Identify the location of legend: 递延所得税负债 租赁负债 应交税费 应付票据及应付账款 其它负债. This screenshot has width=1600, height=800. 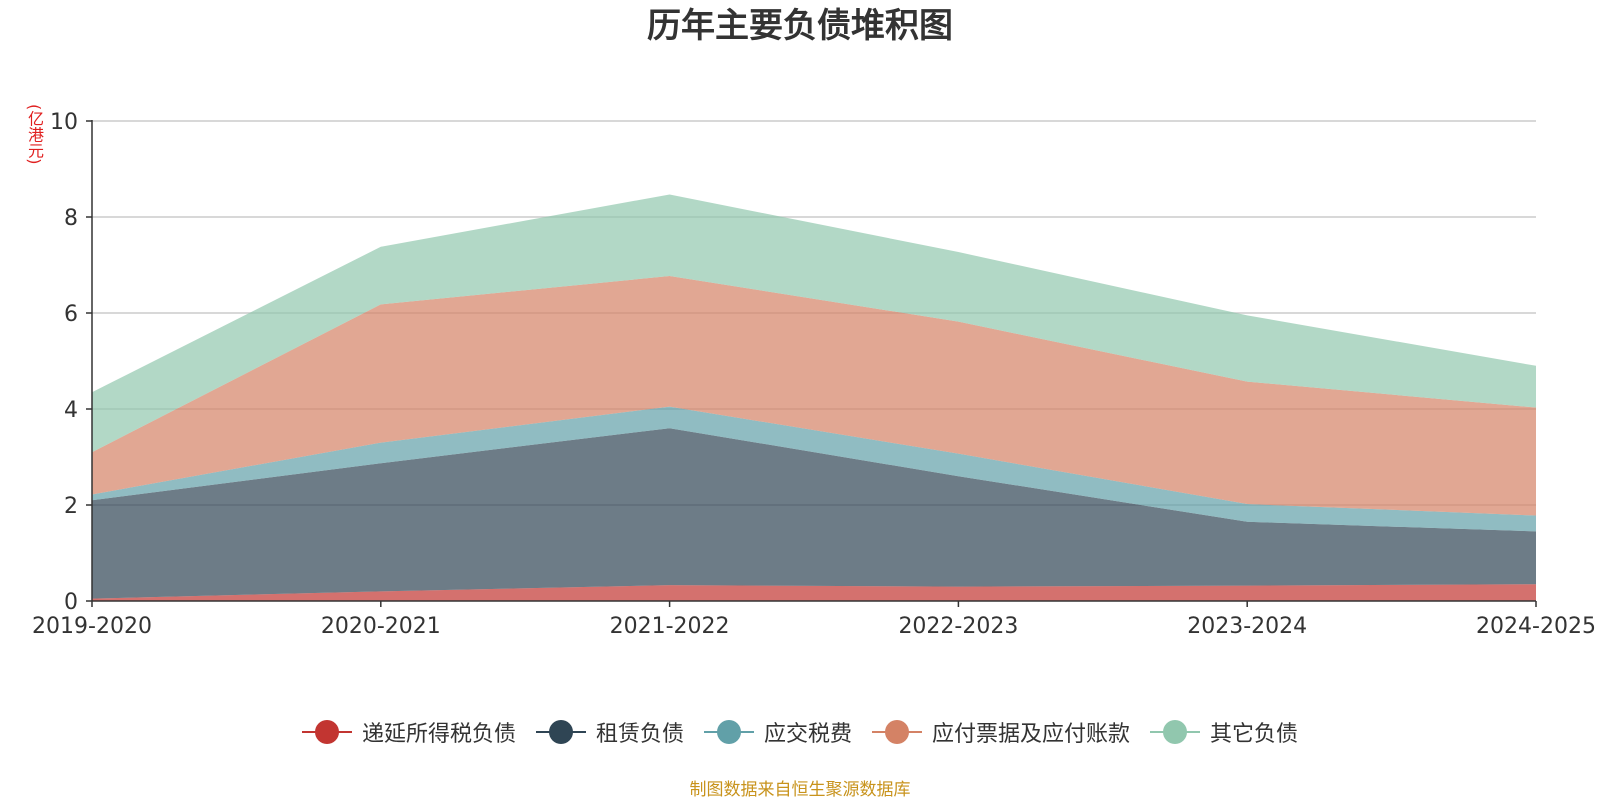
(800, 732).